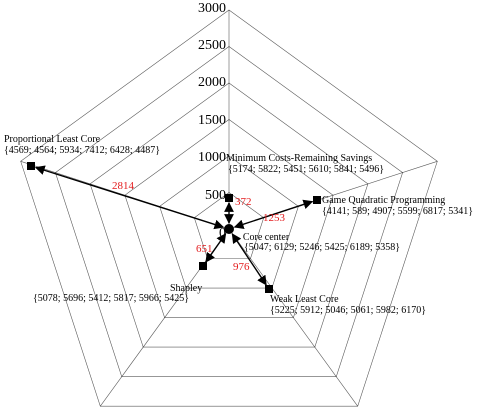 The height and width of the screenshot is (412, 485). What do you see at coordinates (306, 169) in the screenshot?
I see `method-values-mcrs: {5174; 5822; 5451; 5610; 5841; 5496}` at bounding box center [306, 169].